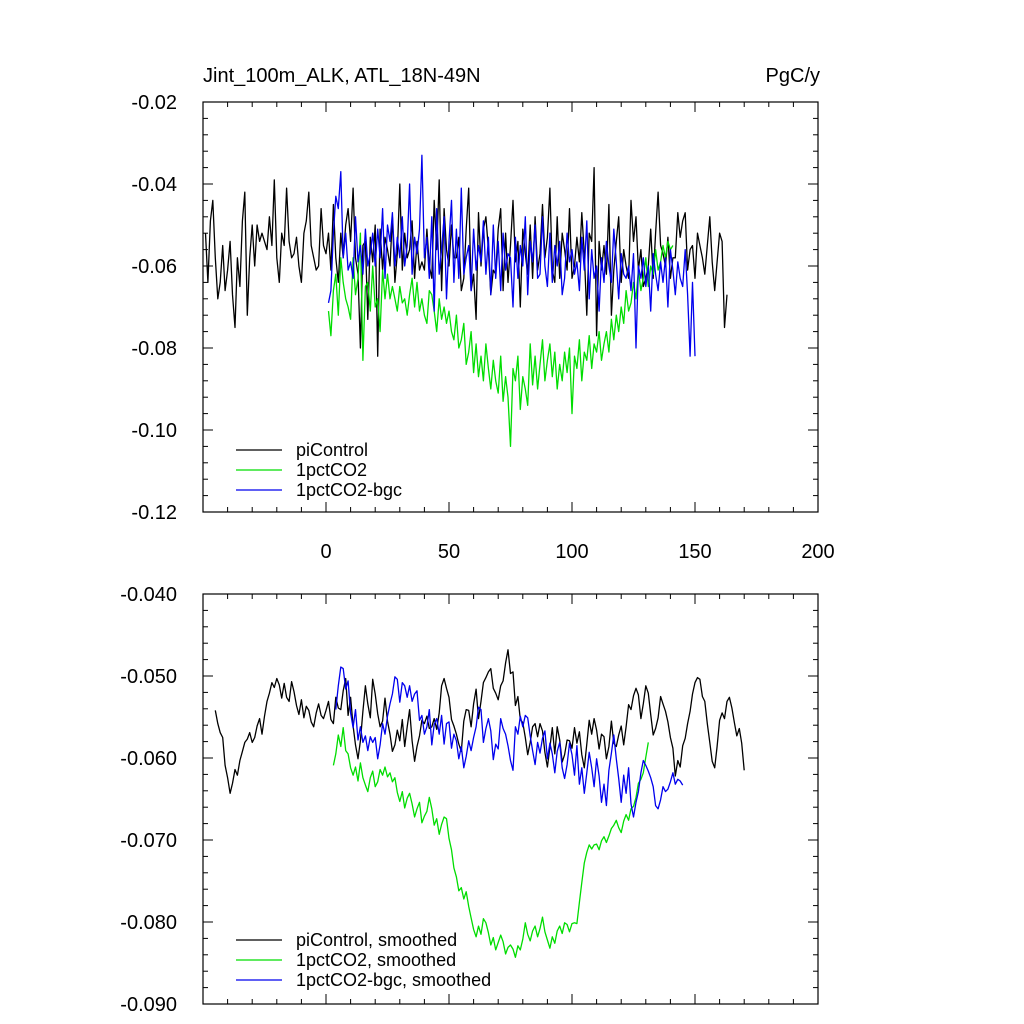  What do you see at coordinates (154, 185) in the screenshot?
I see `y-tick-label: -0.04` at bounding box center [154, 185].